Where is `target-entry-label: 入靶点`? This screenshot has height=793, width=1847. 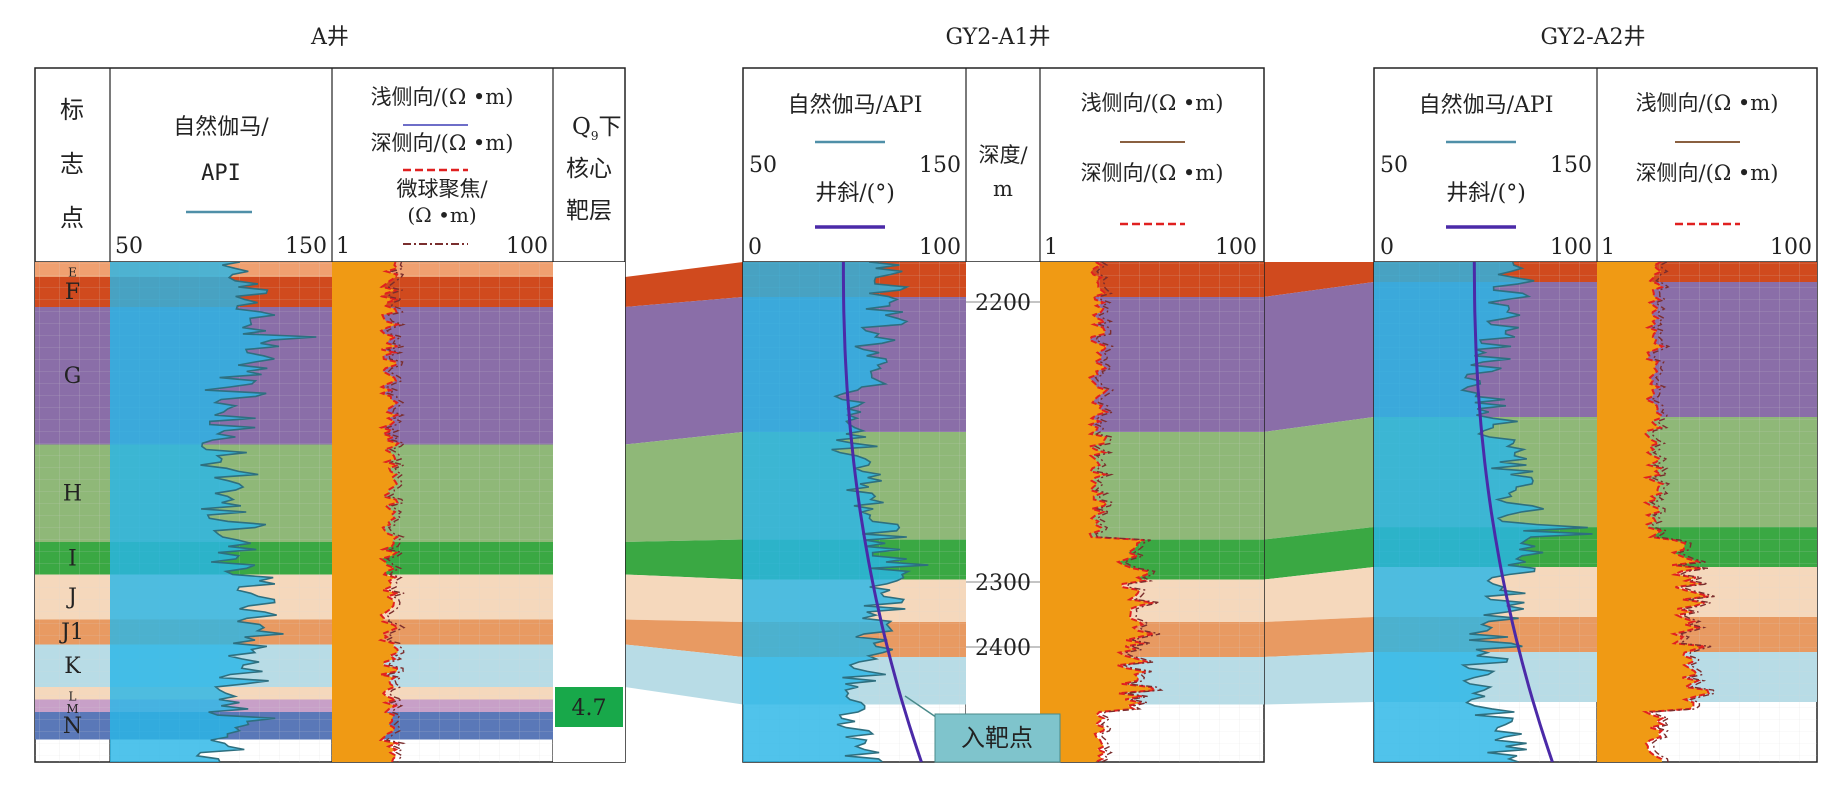 target-entry-label: 入靶点 is located at coordinates (997, 738).